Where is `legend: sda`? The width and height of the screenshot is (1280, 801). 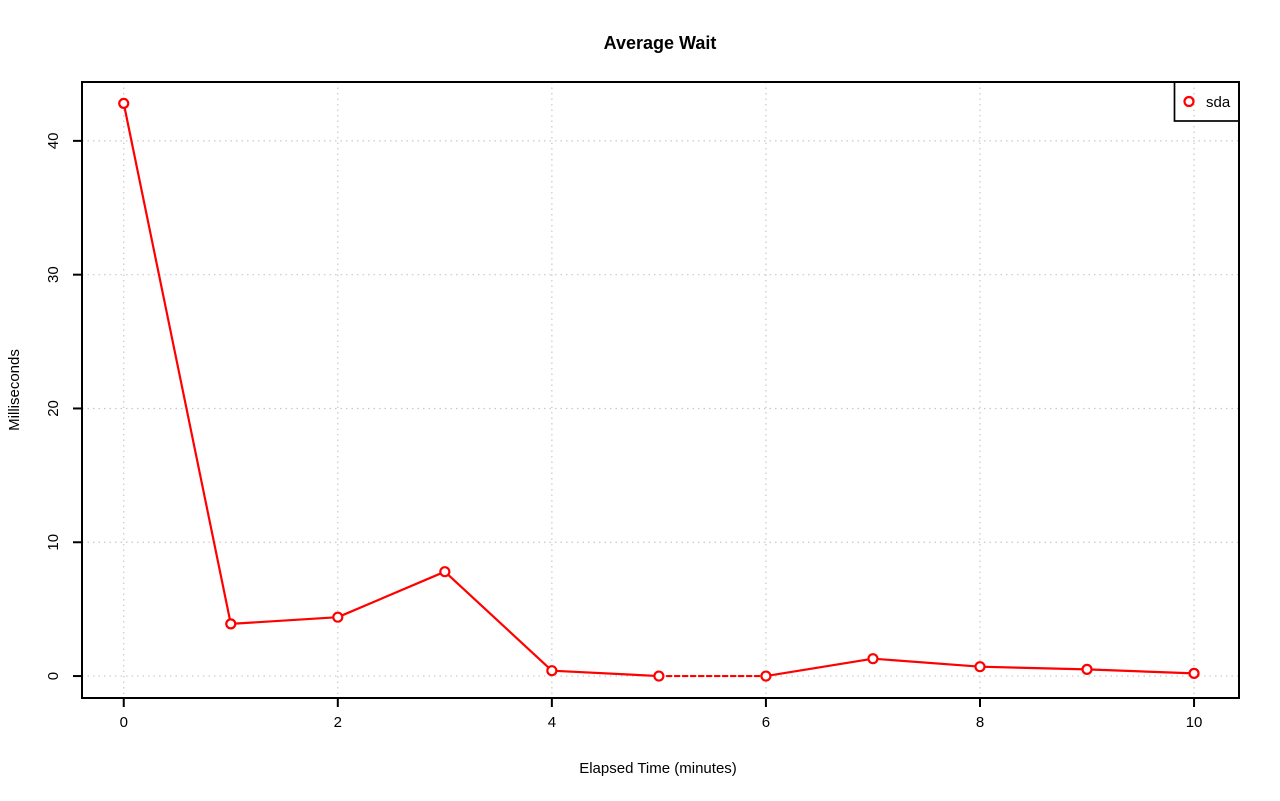
legend: sda is located at coordinates (1206, 101).